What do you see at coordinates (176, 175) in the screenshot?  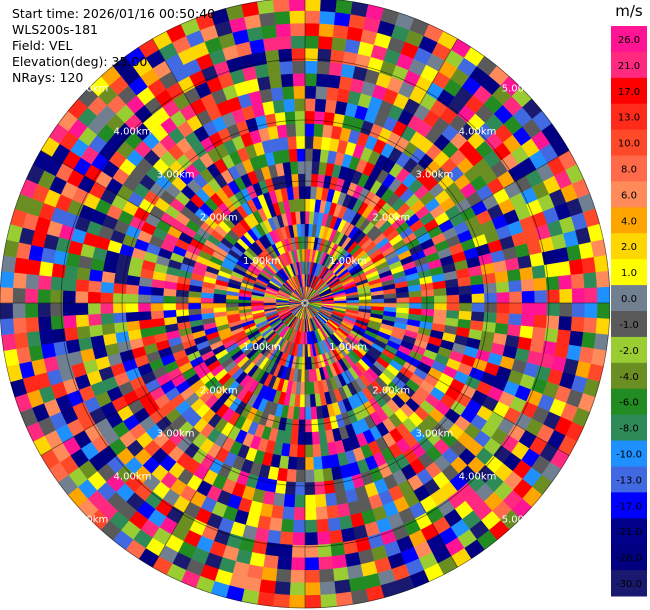 I see `range-ring-label: 3.00km` at bounding box center [176, 175].